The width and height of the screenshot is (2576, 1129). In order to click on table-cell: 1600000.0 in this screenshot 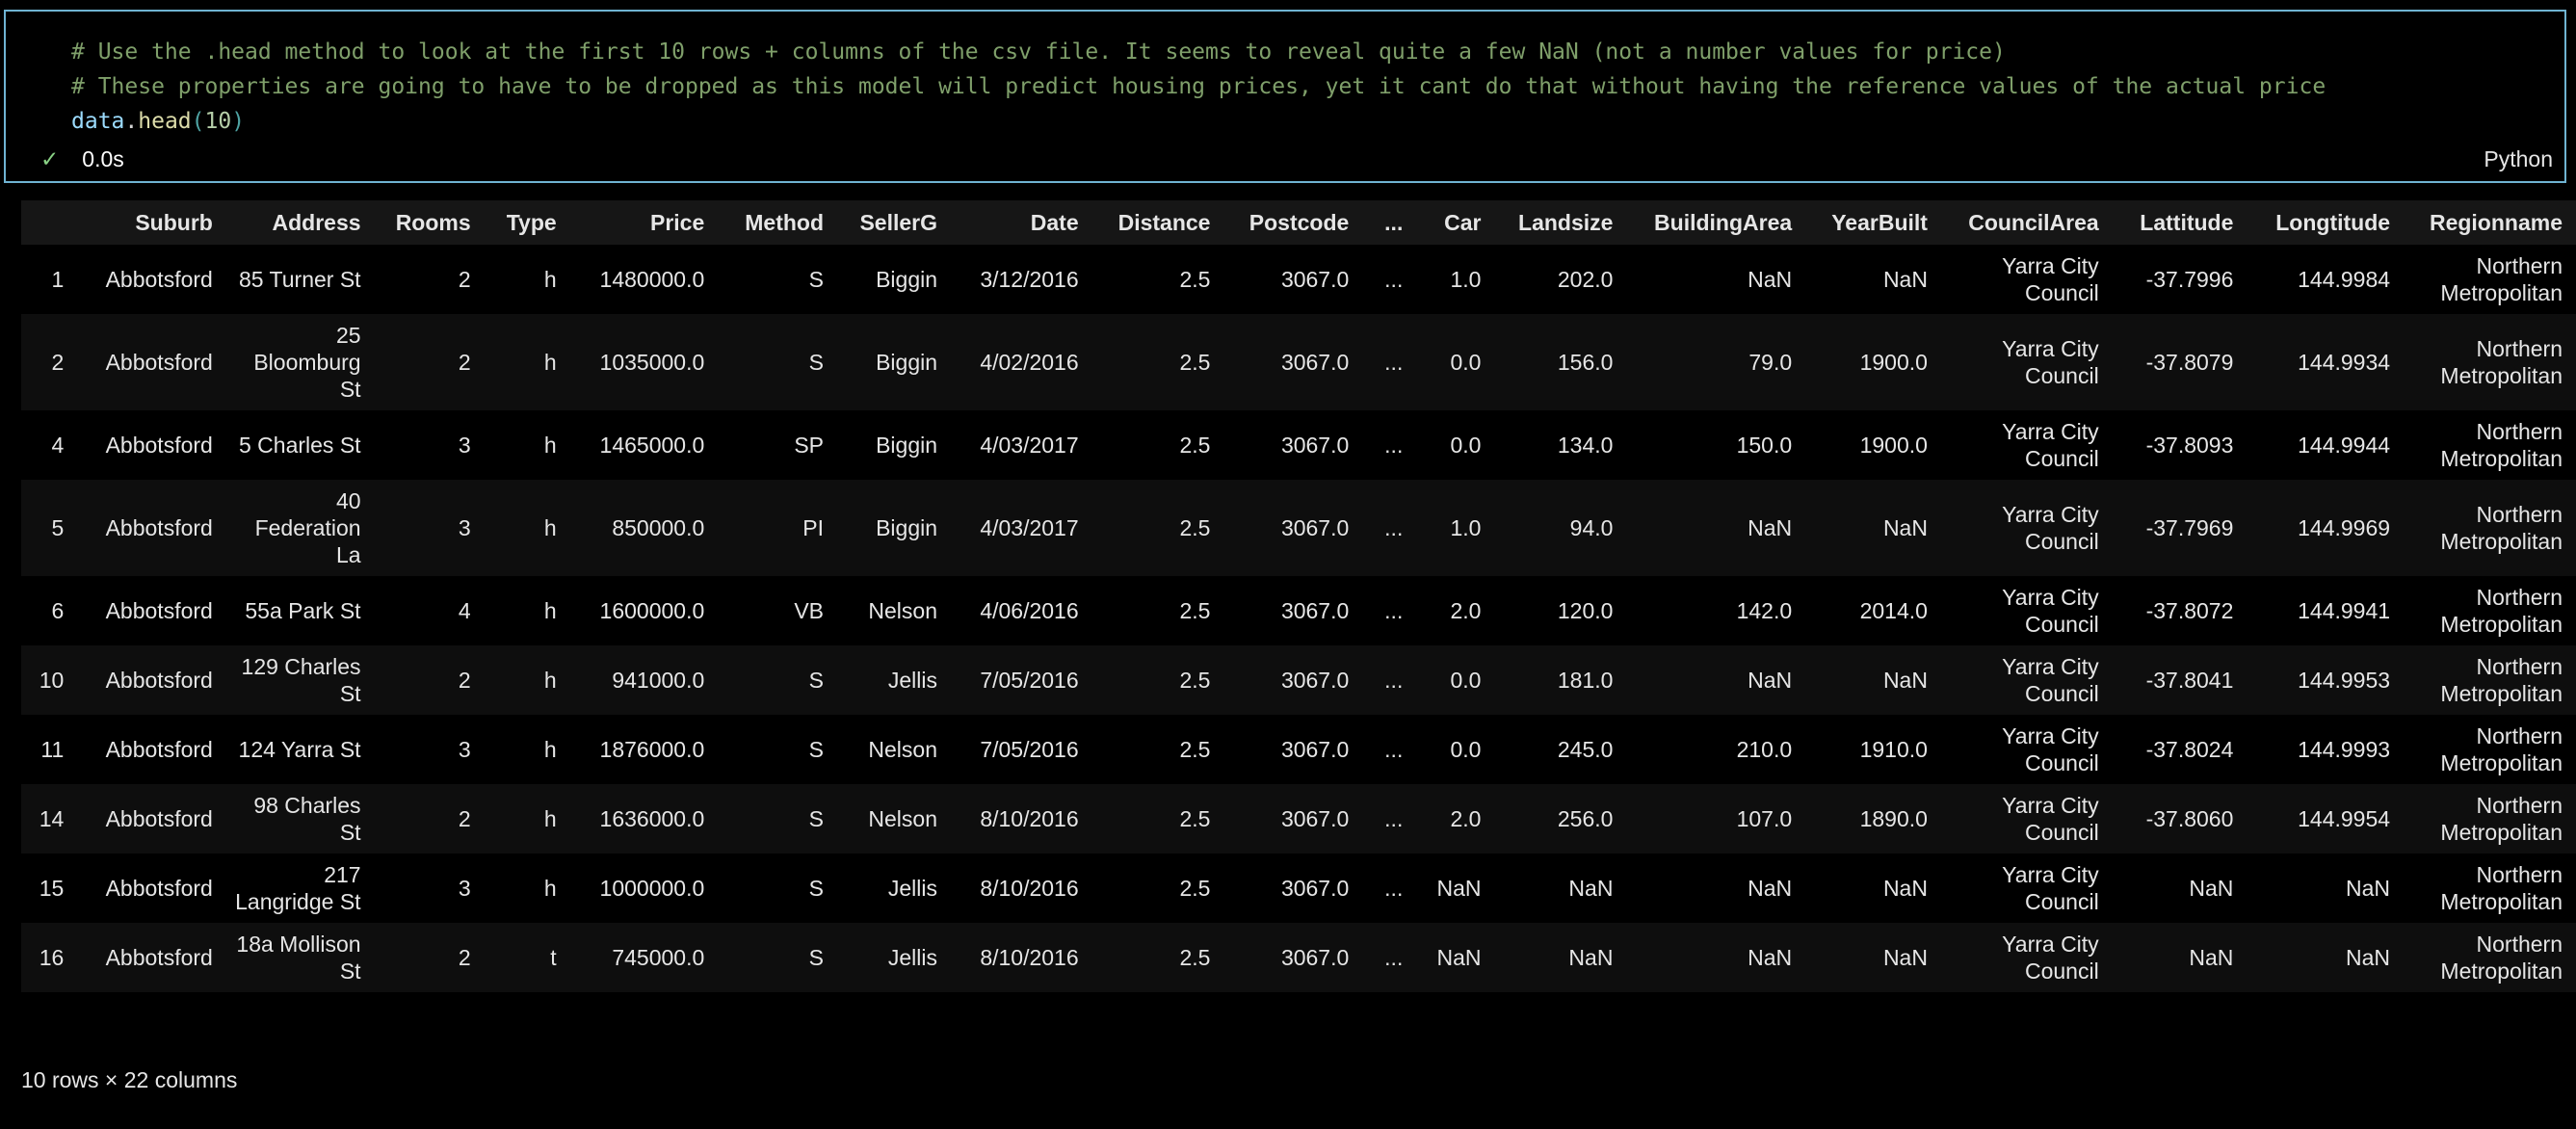, I will do `click(652, 610)`.